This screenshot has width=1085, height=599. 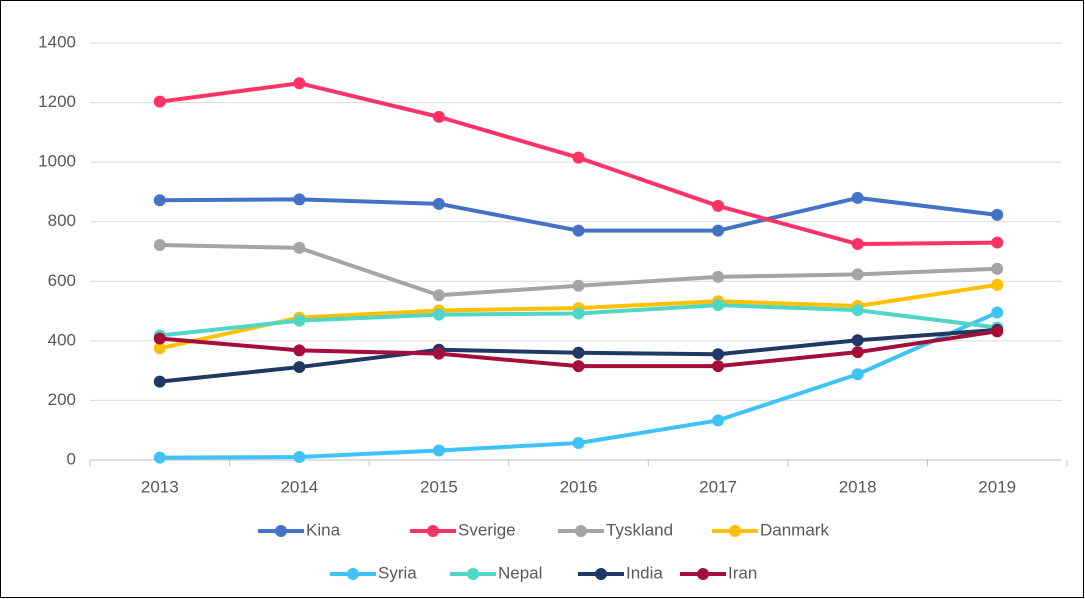 I want to click on legend-label: India, so click(x=644, y=572).